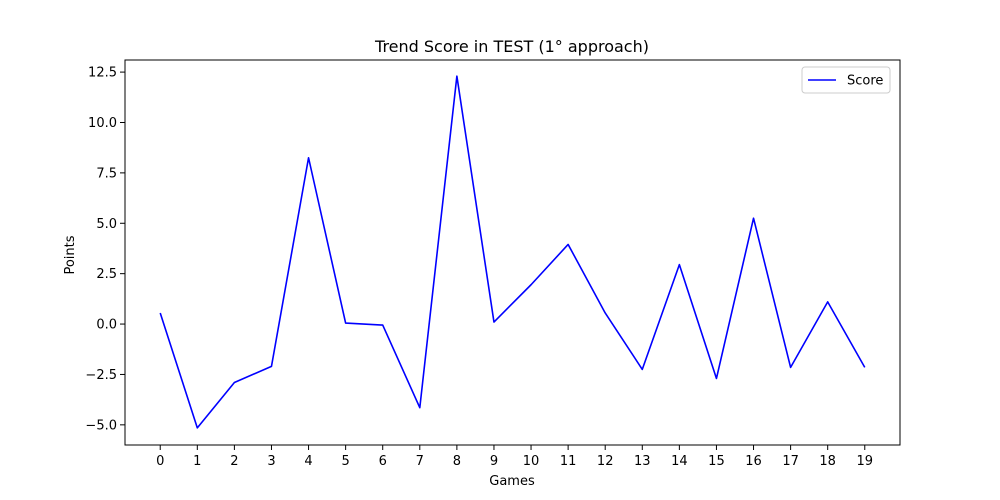  I want to click on x-tick-label: 11, so click(568, 461).